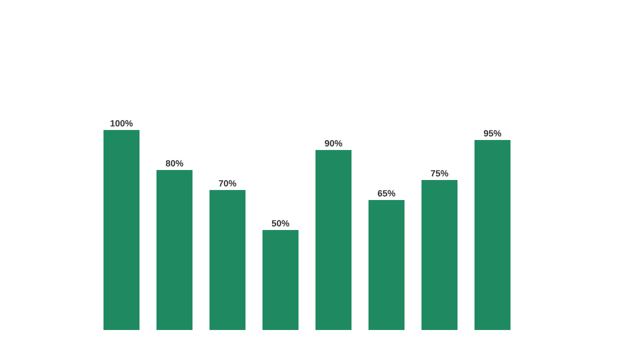 This screenshot has width=640, height=360. Describe the element at coordinates (175, 163) in the screenshot. I see `data-label: 80%` at that location.